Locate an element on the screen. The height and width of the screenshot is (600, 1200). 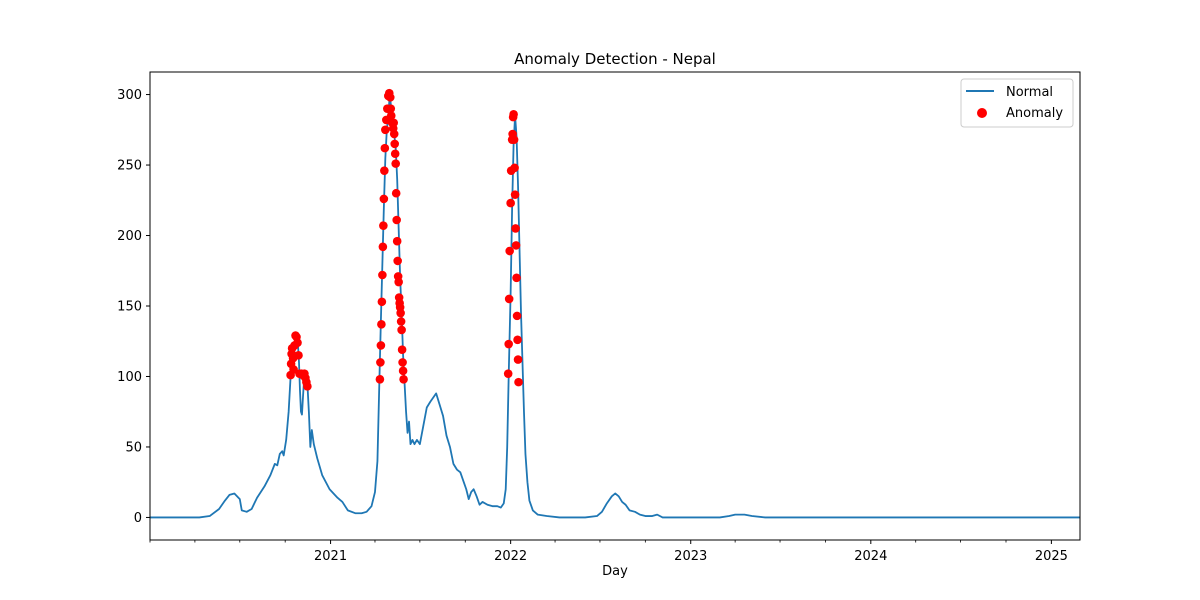
x-axis: 2021 2022 2023 2024 2025 is located at coordinates (608, 552).